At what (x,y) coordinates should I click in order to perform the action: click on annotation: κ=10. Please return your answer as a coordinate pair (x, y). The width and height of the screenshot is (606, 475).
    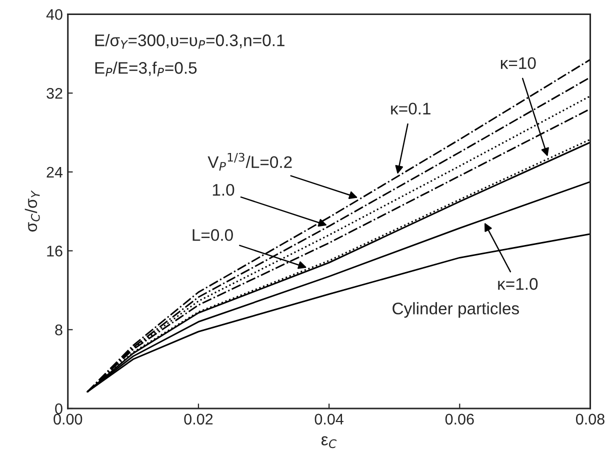
    Looking at the image, I should click on (518, 63).